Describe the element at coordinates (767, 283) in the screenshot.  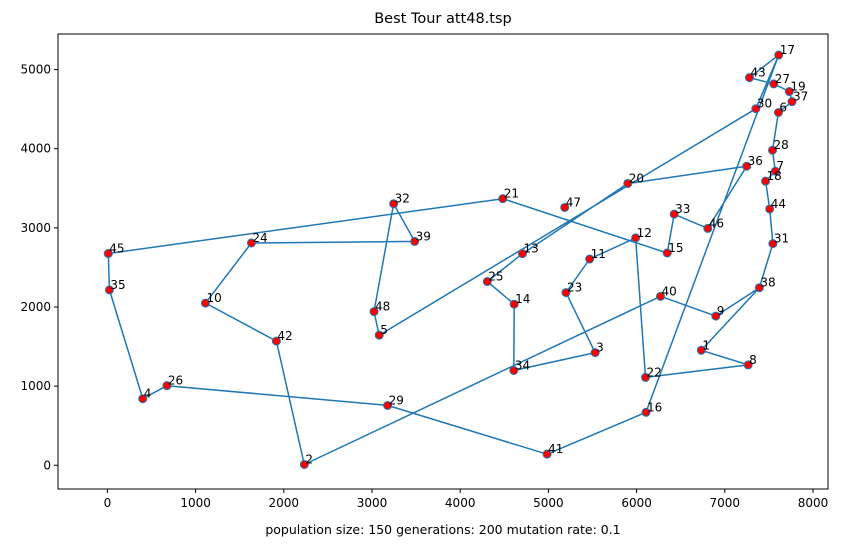
I see `city-label-38: 38` at that location.